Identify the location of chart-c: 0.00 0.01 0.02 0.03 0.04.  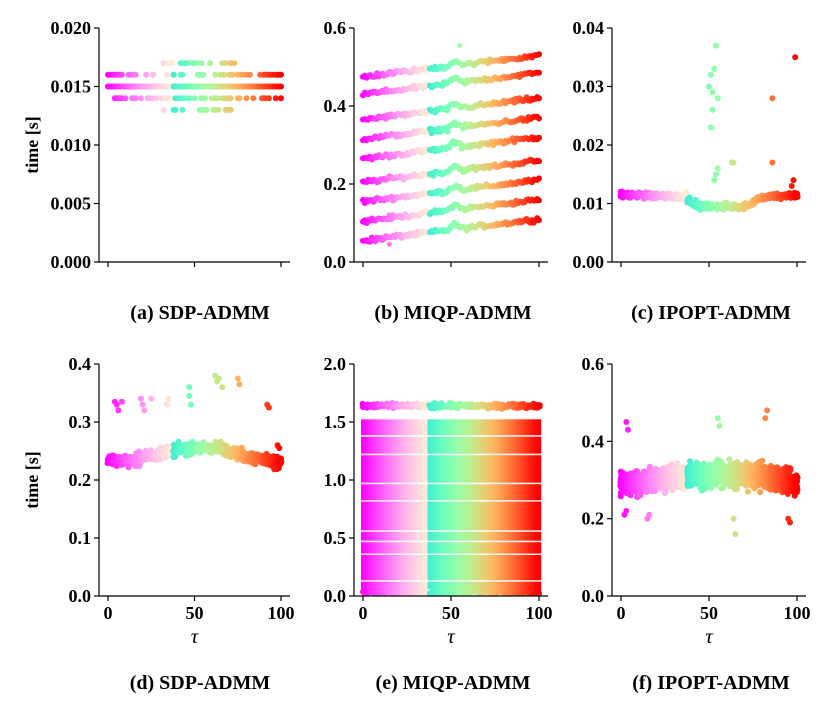
(689, 145).